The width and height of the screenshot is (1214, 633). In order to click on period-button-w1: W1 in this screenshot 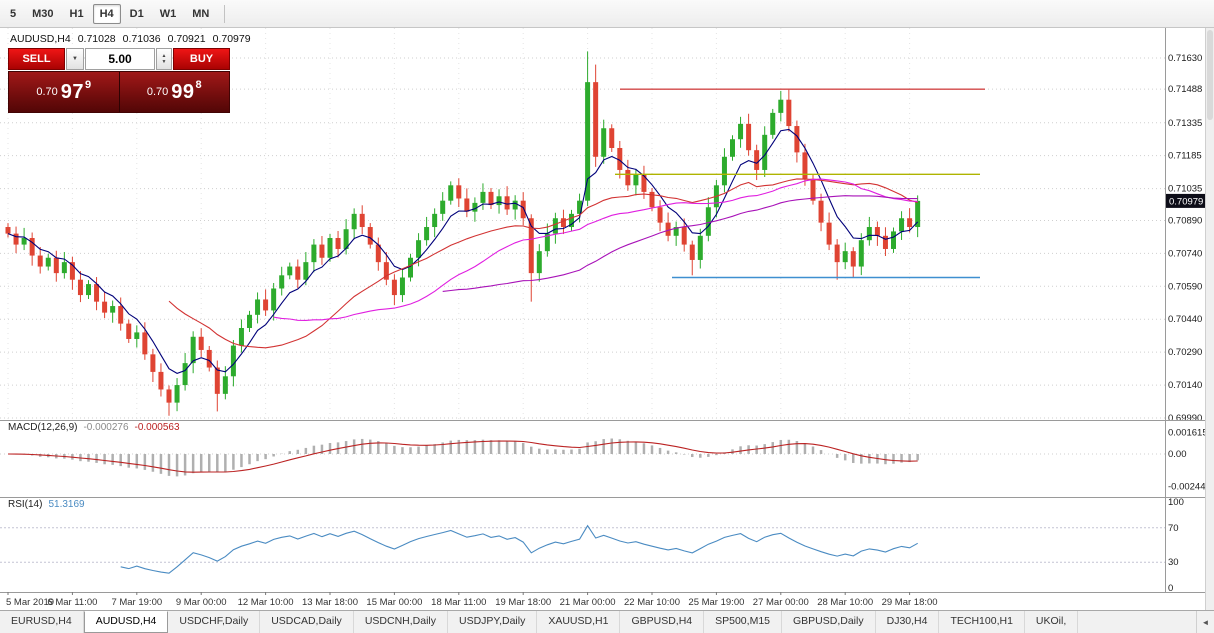, I will do `click(168, 14)`.